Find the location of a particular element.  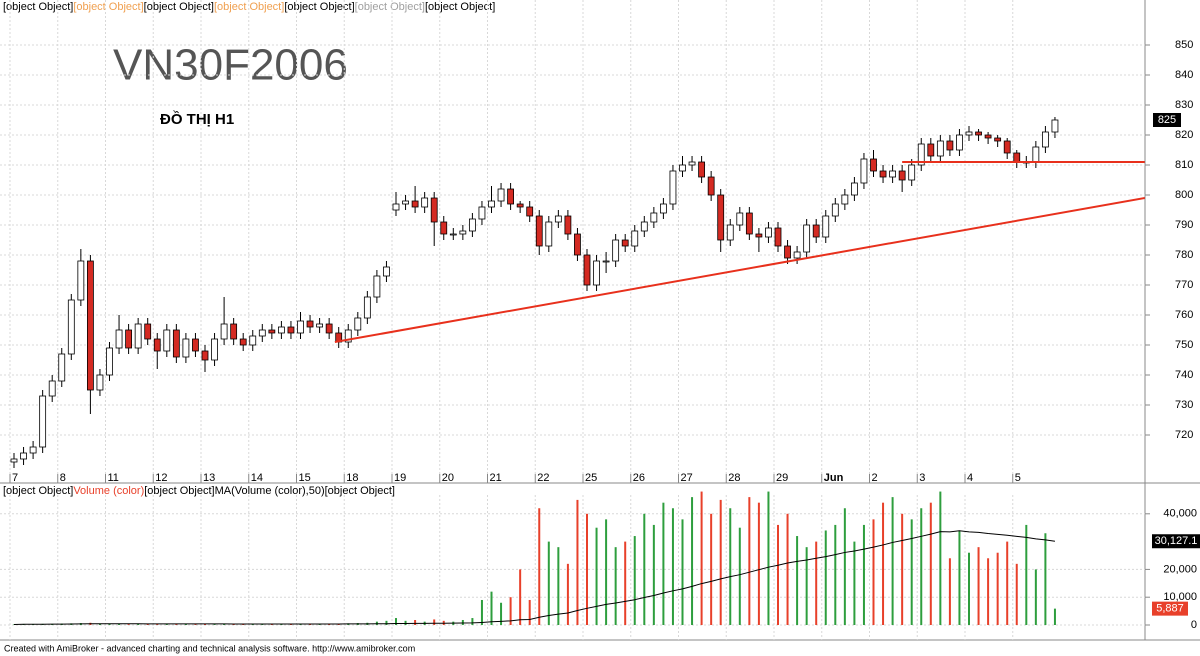

x-tick-label: 20 is located at coordinates (448, 478).